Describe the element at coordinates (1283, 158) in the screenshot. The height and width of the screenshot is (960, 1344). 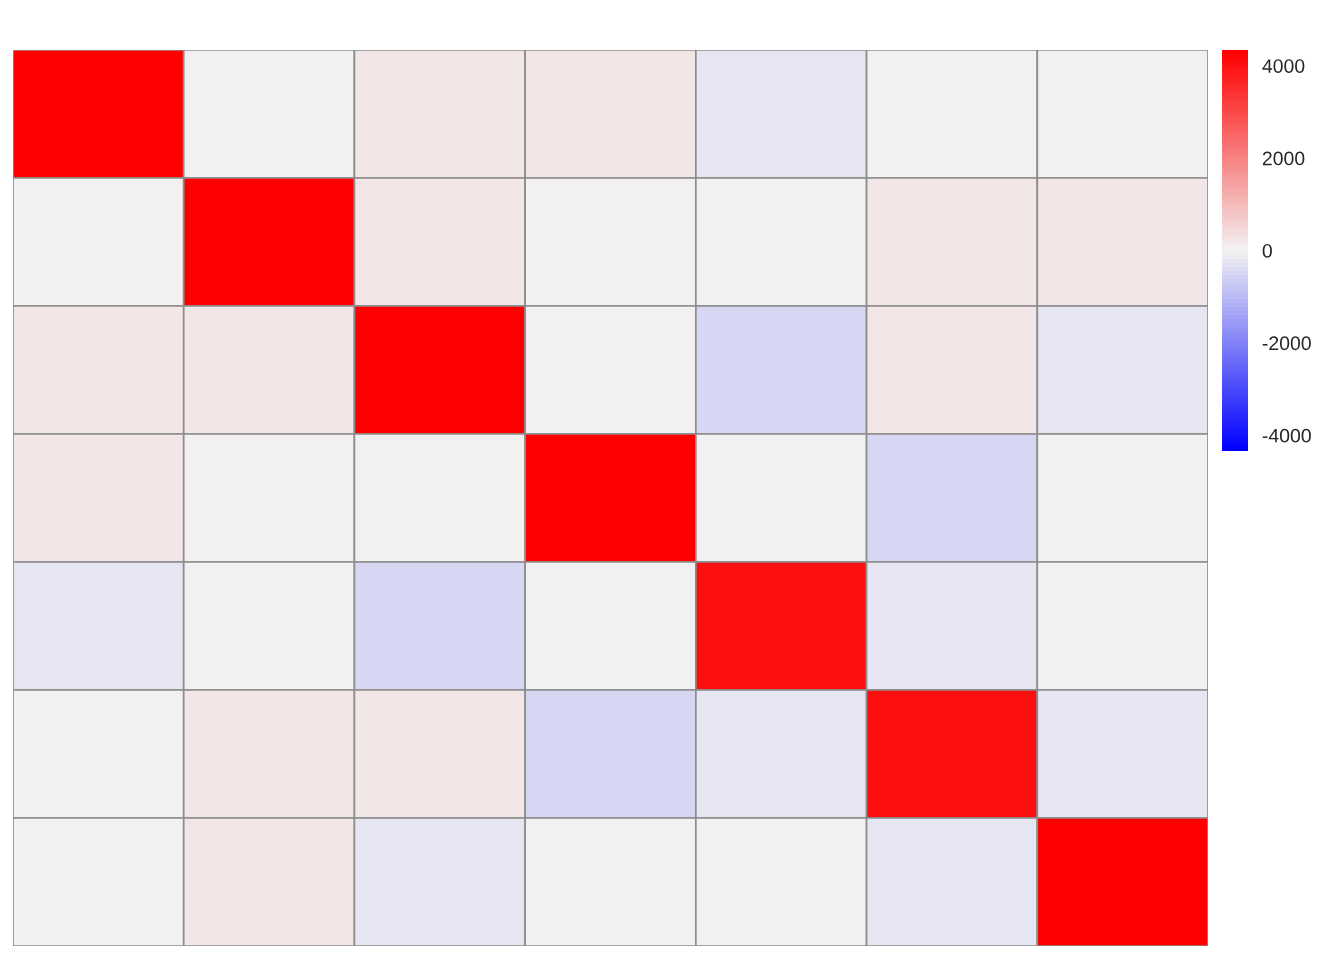
I see `color-bar-label: 2000` at that location.